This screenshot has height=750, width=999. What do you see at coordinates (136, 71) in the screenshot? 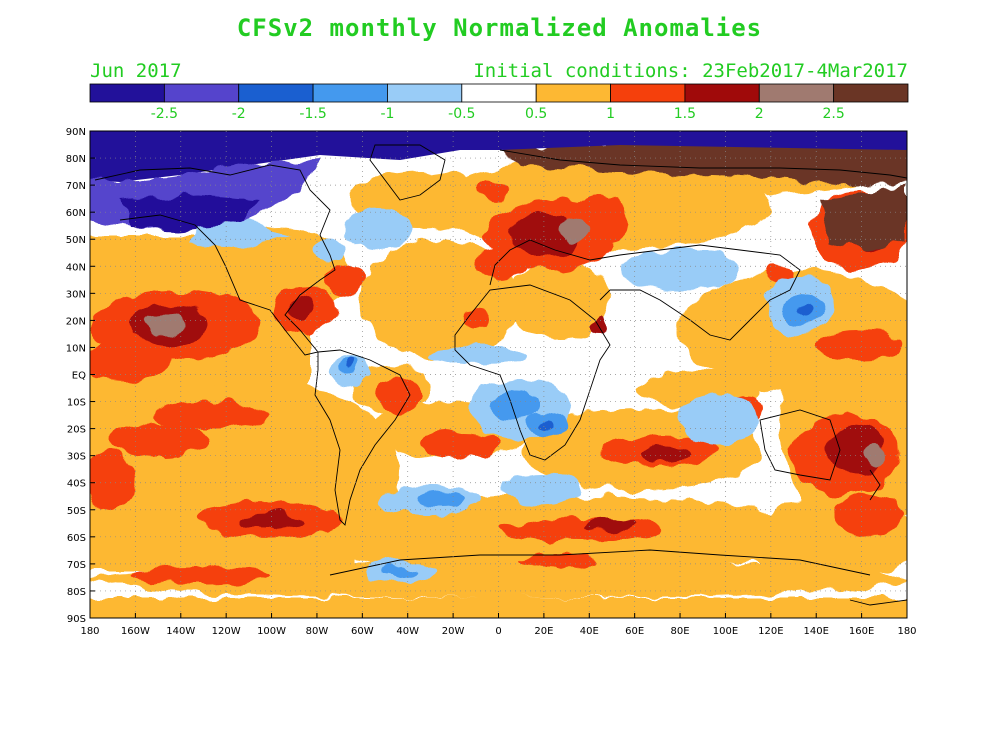
I see `forecast-month: Jun 2017` at bounding box center [136, 71].